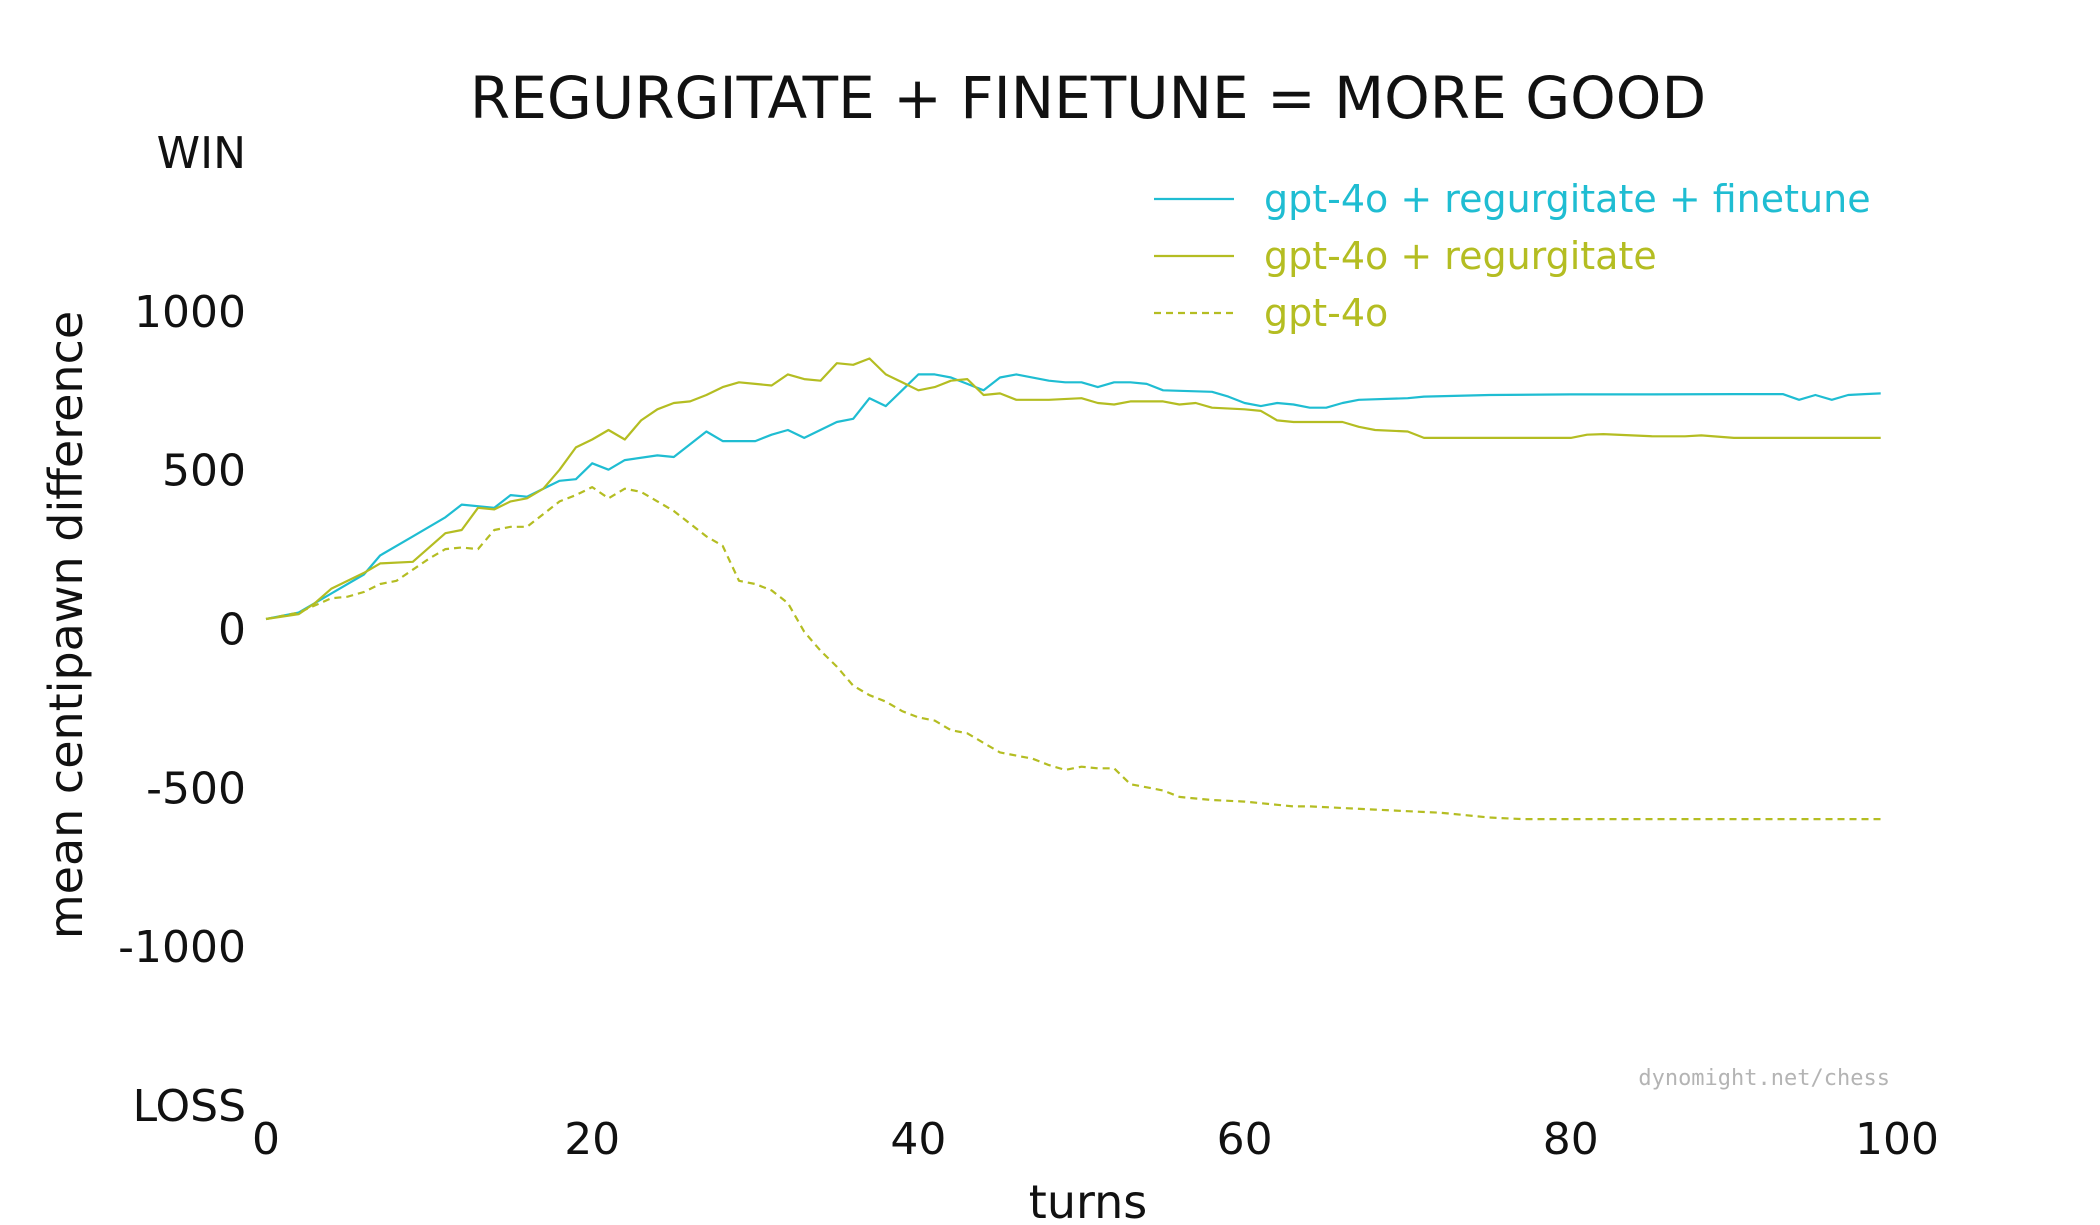 The height and width of the screenshot is (1225, 2100). What do you see at coordinates (204, 471) in the screenshot?
I see `y-tick-label: 500` at bounding box center [204, 471].